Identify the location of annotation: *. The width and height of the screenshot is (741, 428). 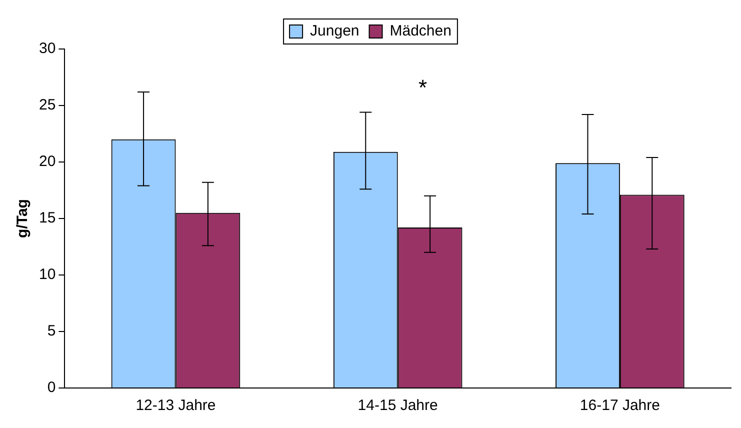
(423, 87).